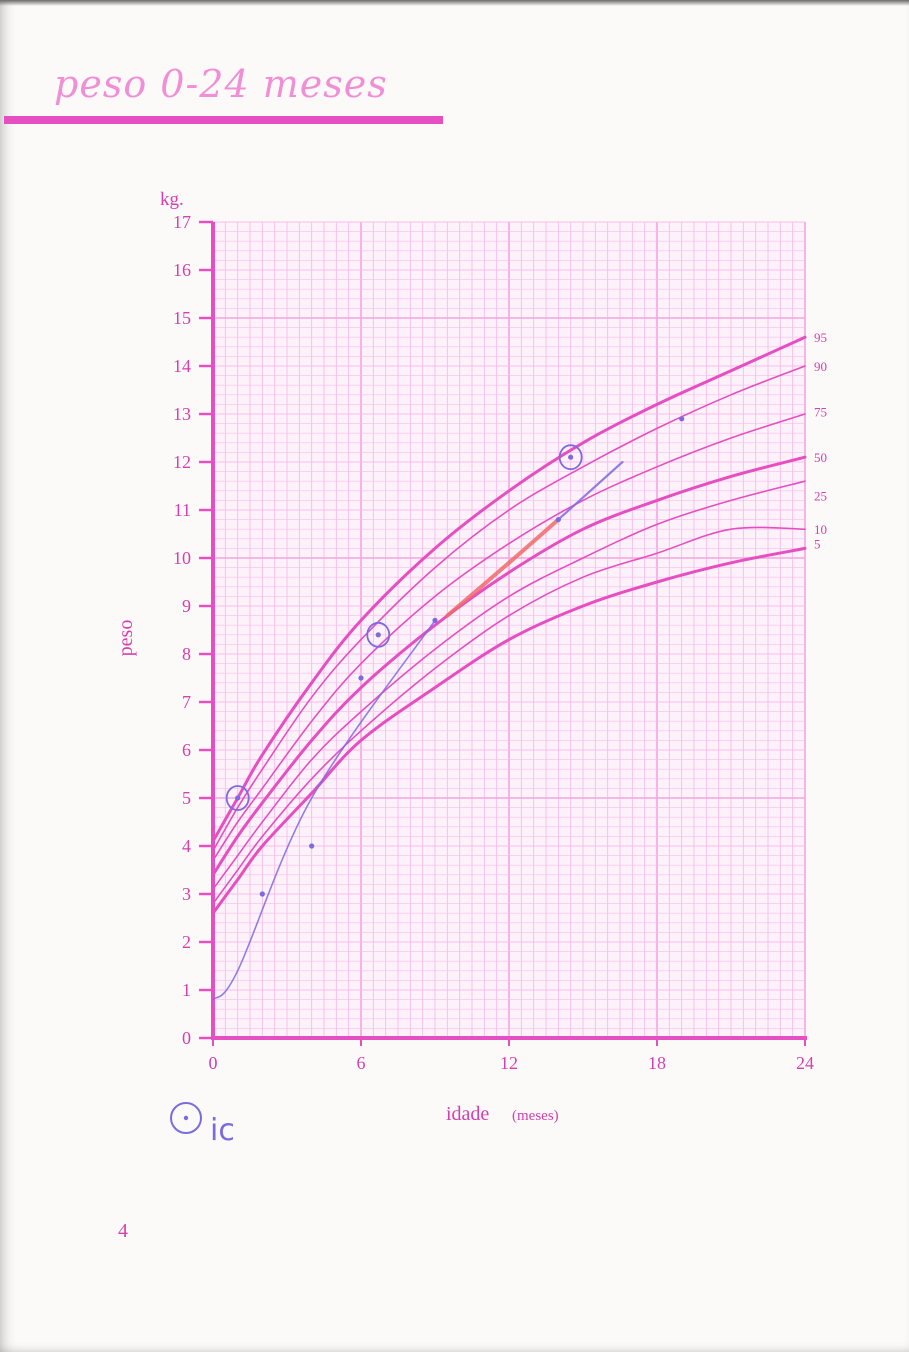  I want to click on handwritten-circle-dot, so click(186, 1118).